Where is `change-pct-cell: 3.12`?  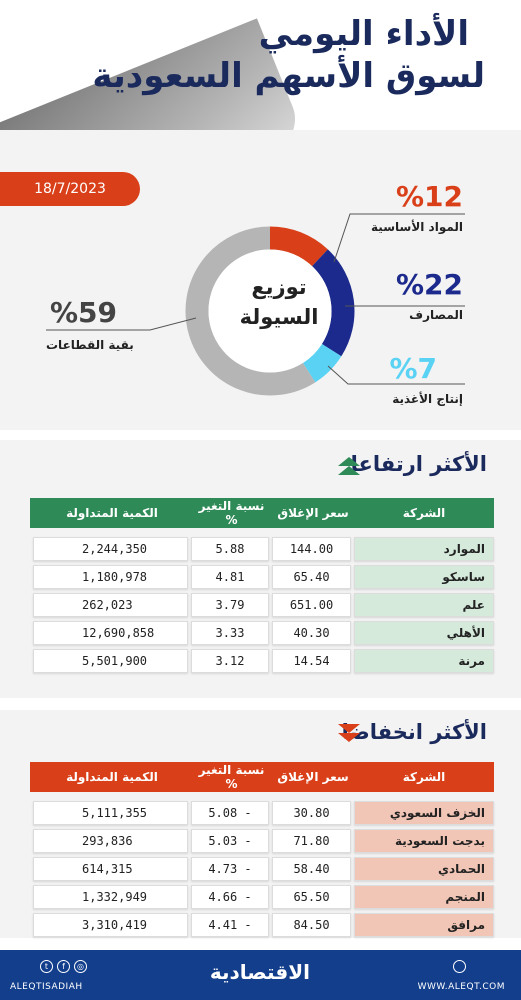
change-pct-cell: 3.12 is located at coordinates (230, 661).